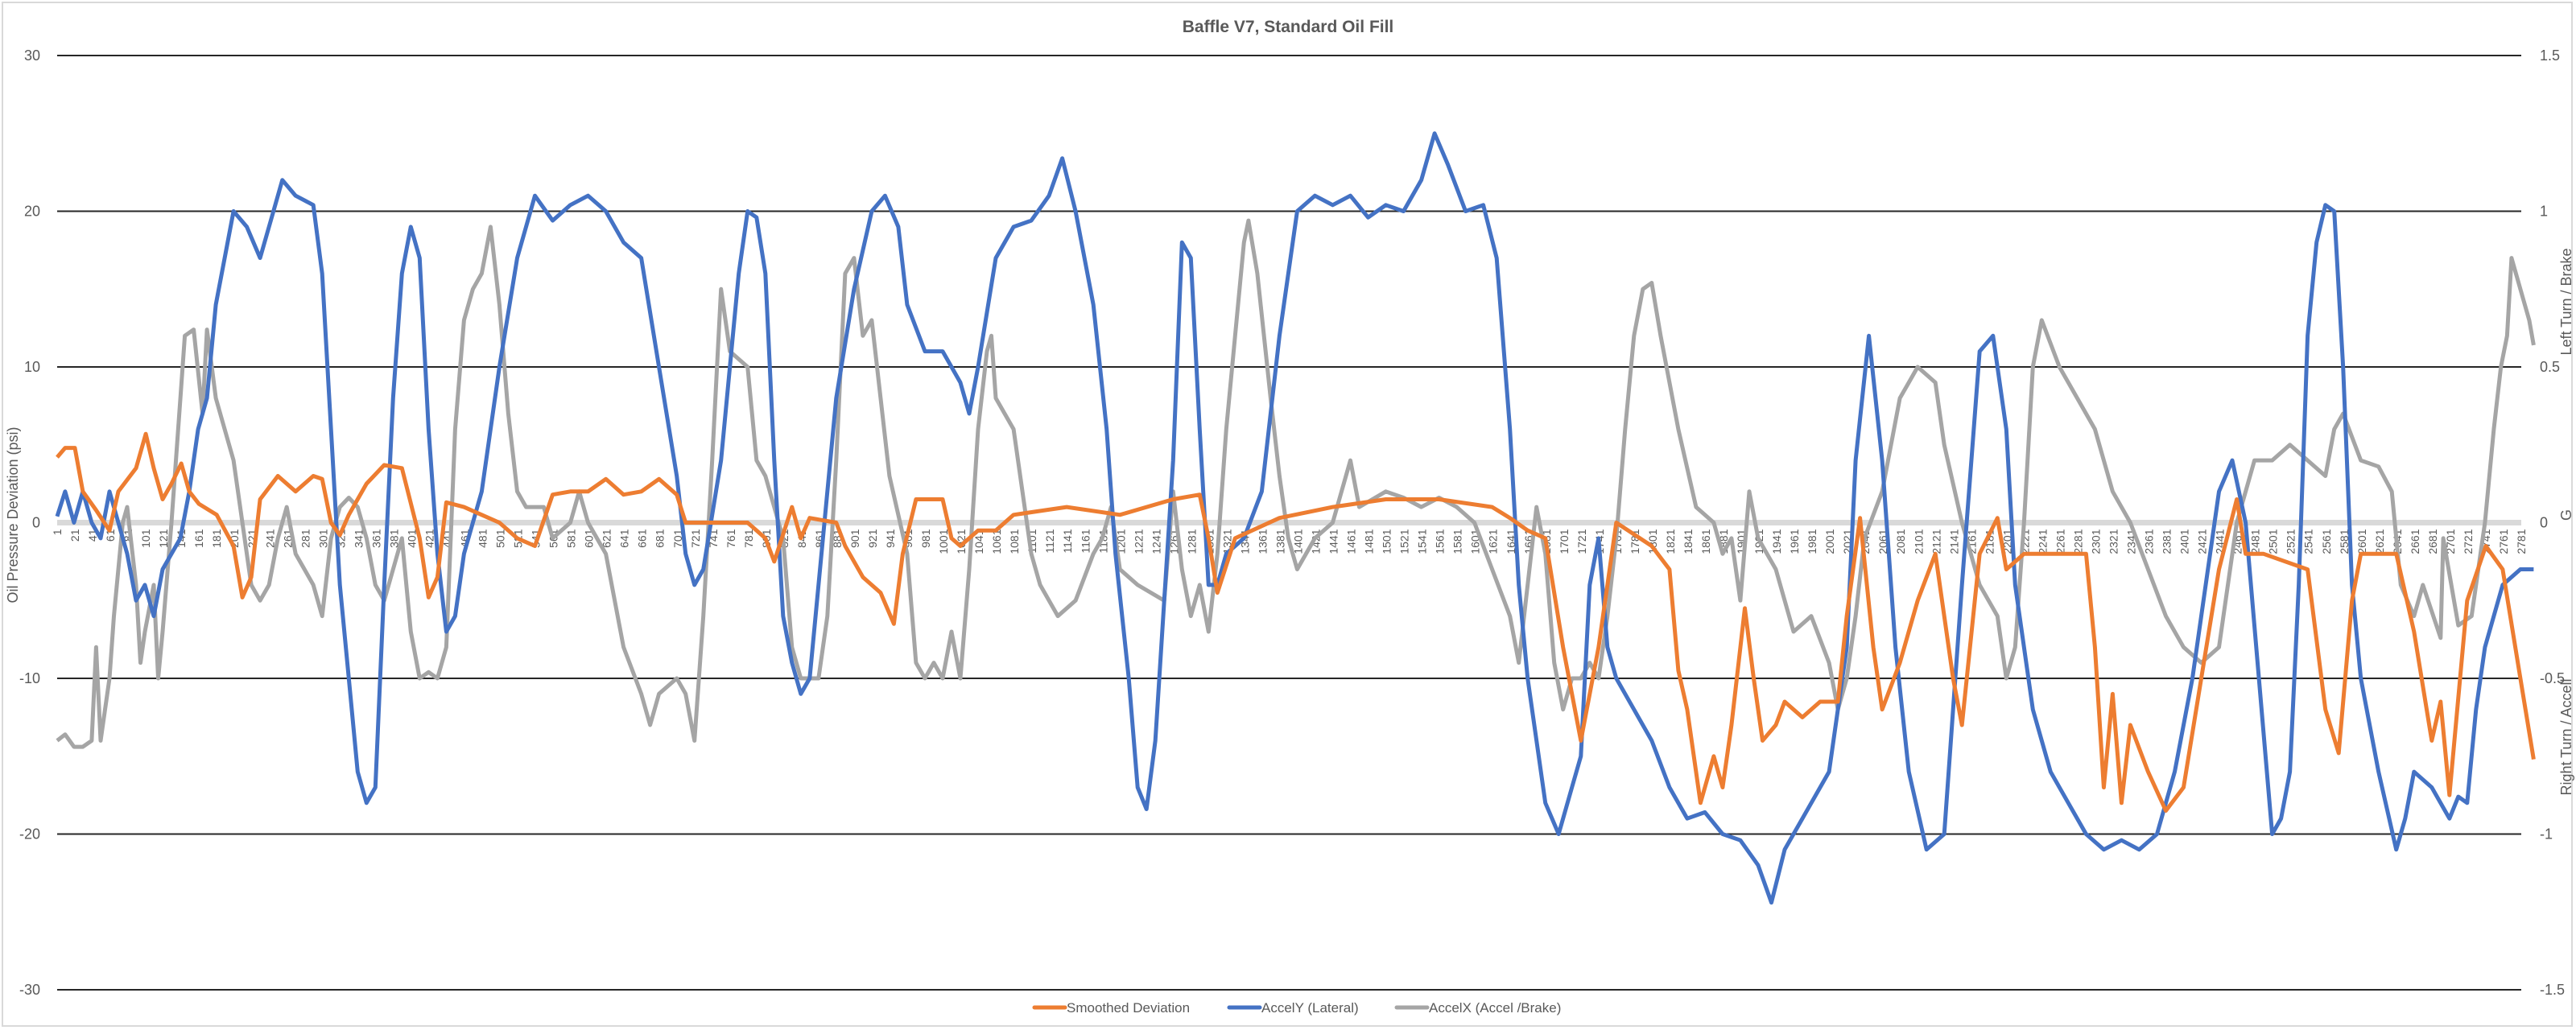 This screenshot has width=2576, height=1030. Describe the element at coordinates (57, 532) in the screenshot. I see `x-tick-label: 1` at that location.